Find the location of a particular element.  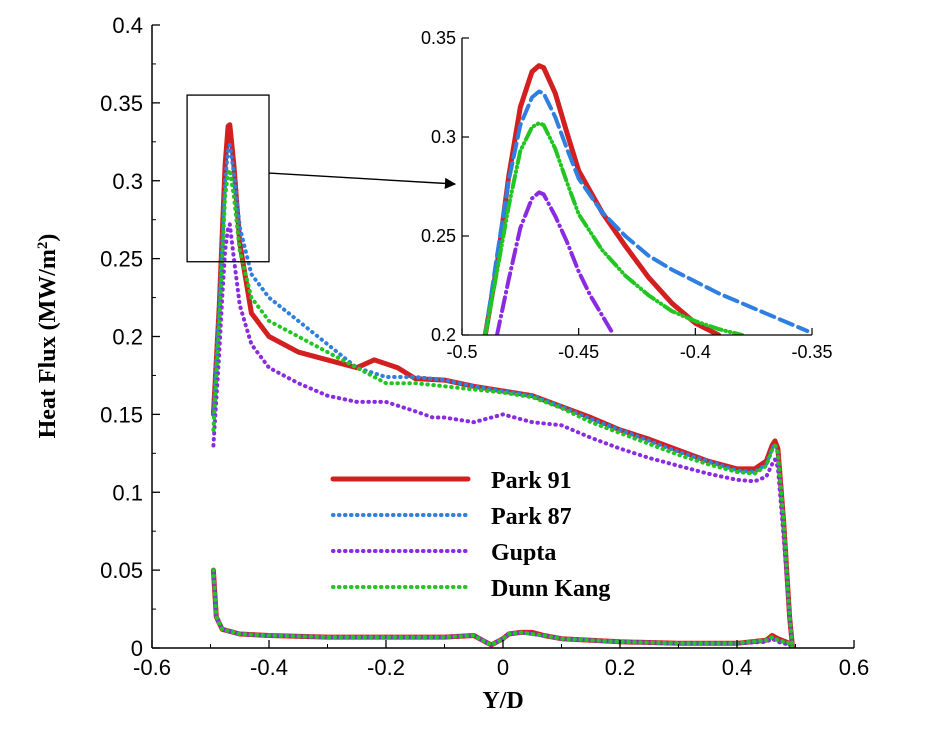

x-axis-title: Y/D is located at coordinates (502, 701).